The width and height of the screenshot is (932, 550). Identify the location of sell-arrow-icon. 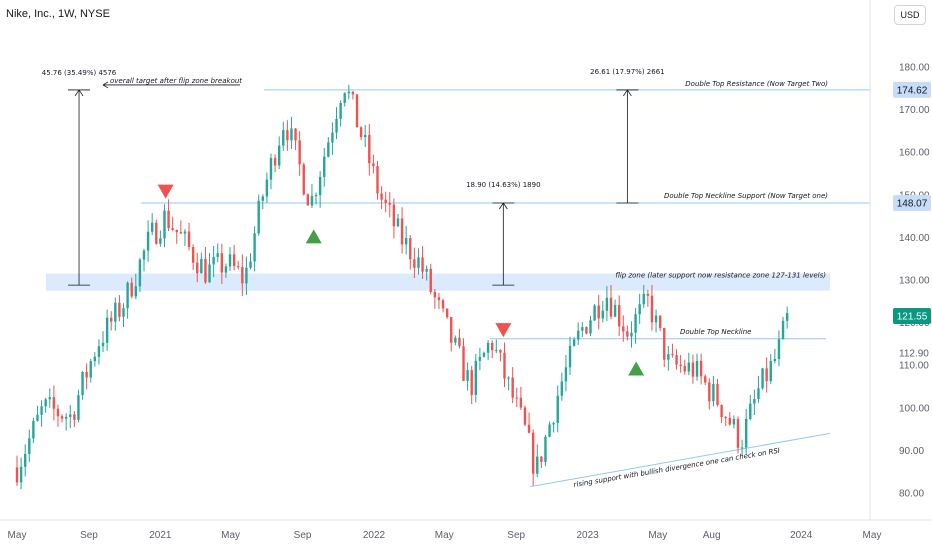
(503, 330).